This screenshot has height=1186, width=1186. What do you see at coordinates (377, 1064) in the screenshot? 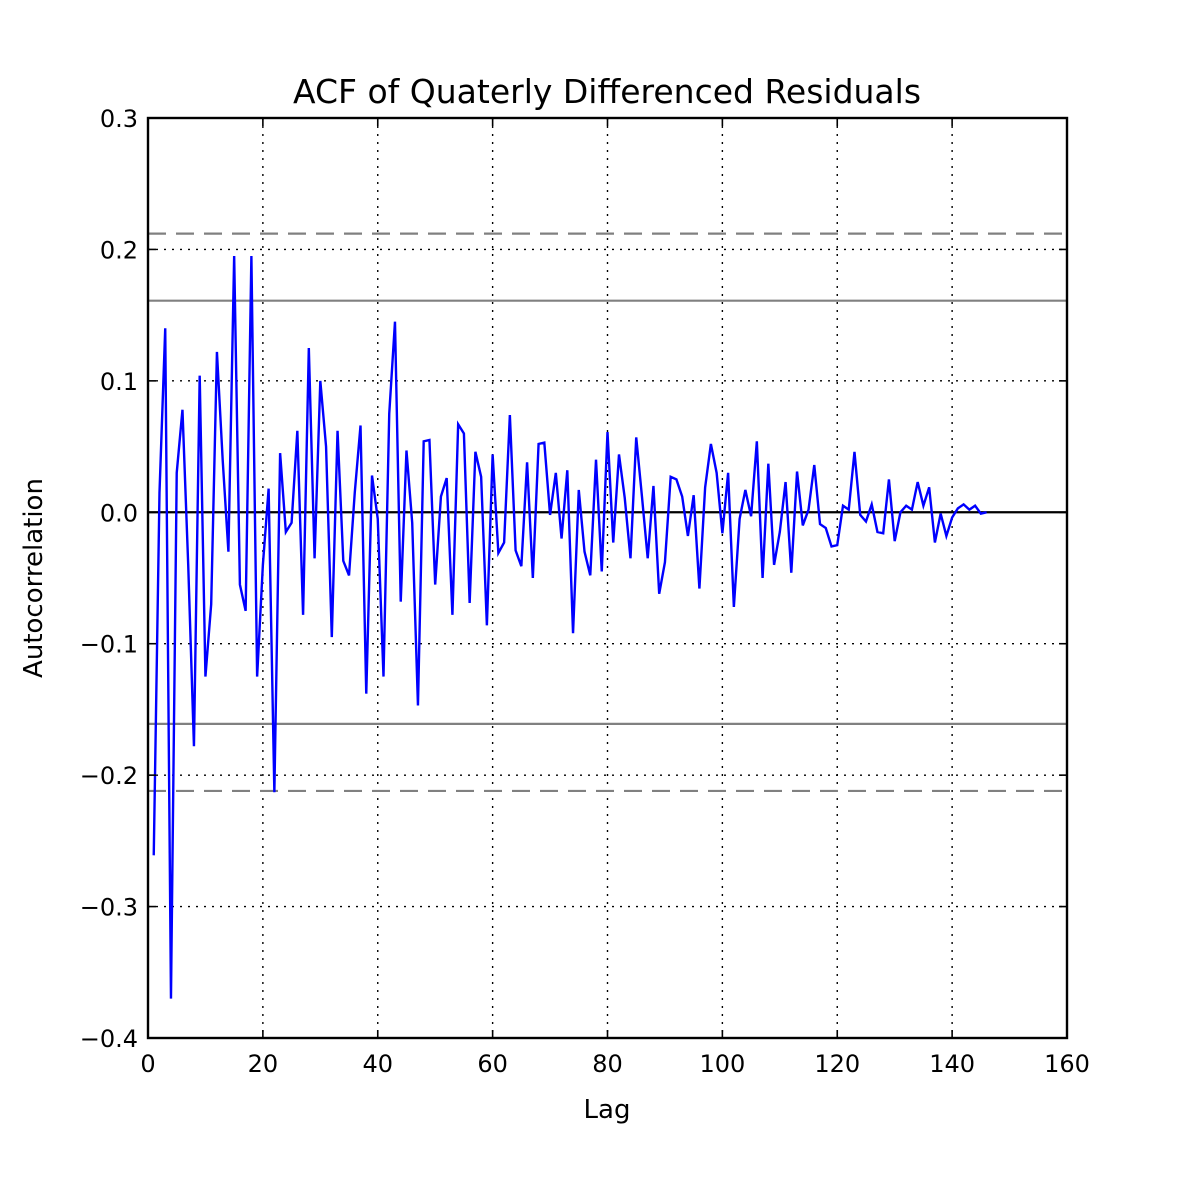
I see `x-tick-label: 40` at bounding box center [377, 1064].